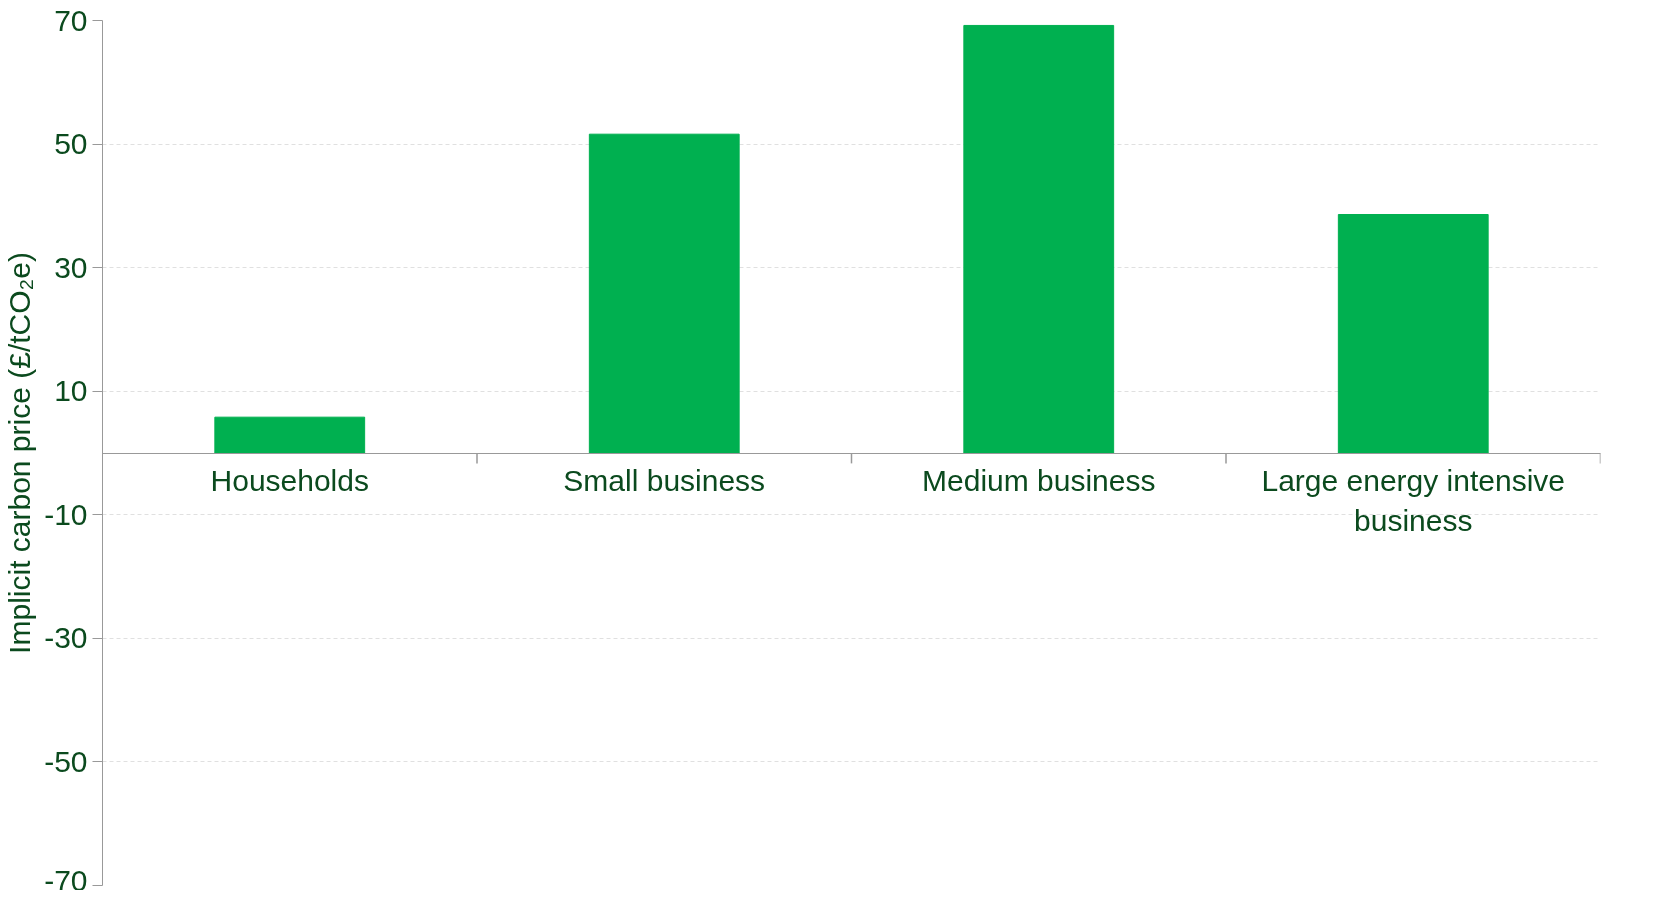 This screenshot has height=918, width=1658. I want to click on x-tick-label: Large energy intensive business, so click(1413, 500).